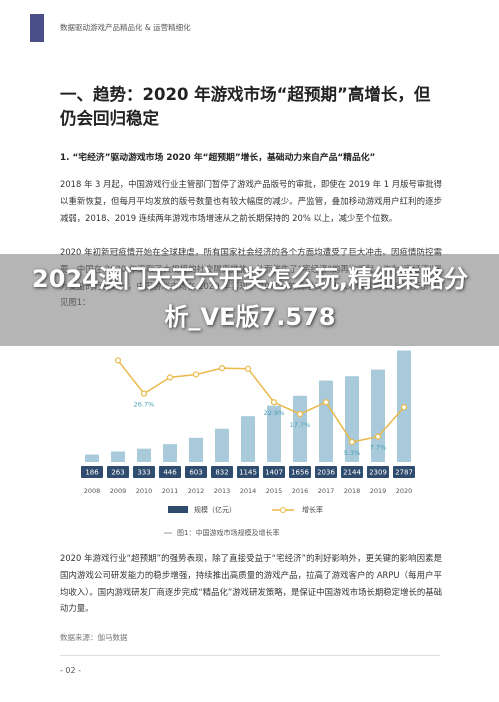  Describe the element at coordinates (326, 491) in the screenshot. I see `x-tick-label: 2017` at that location.